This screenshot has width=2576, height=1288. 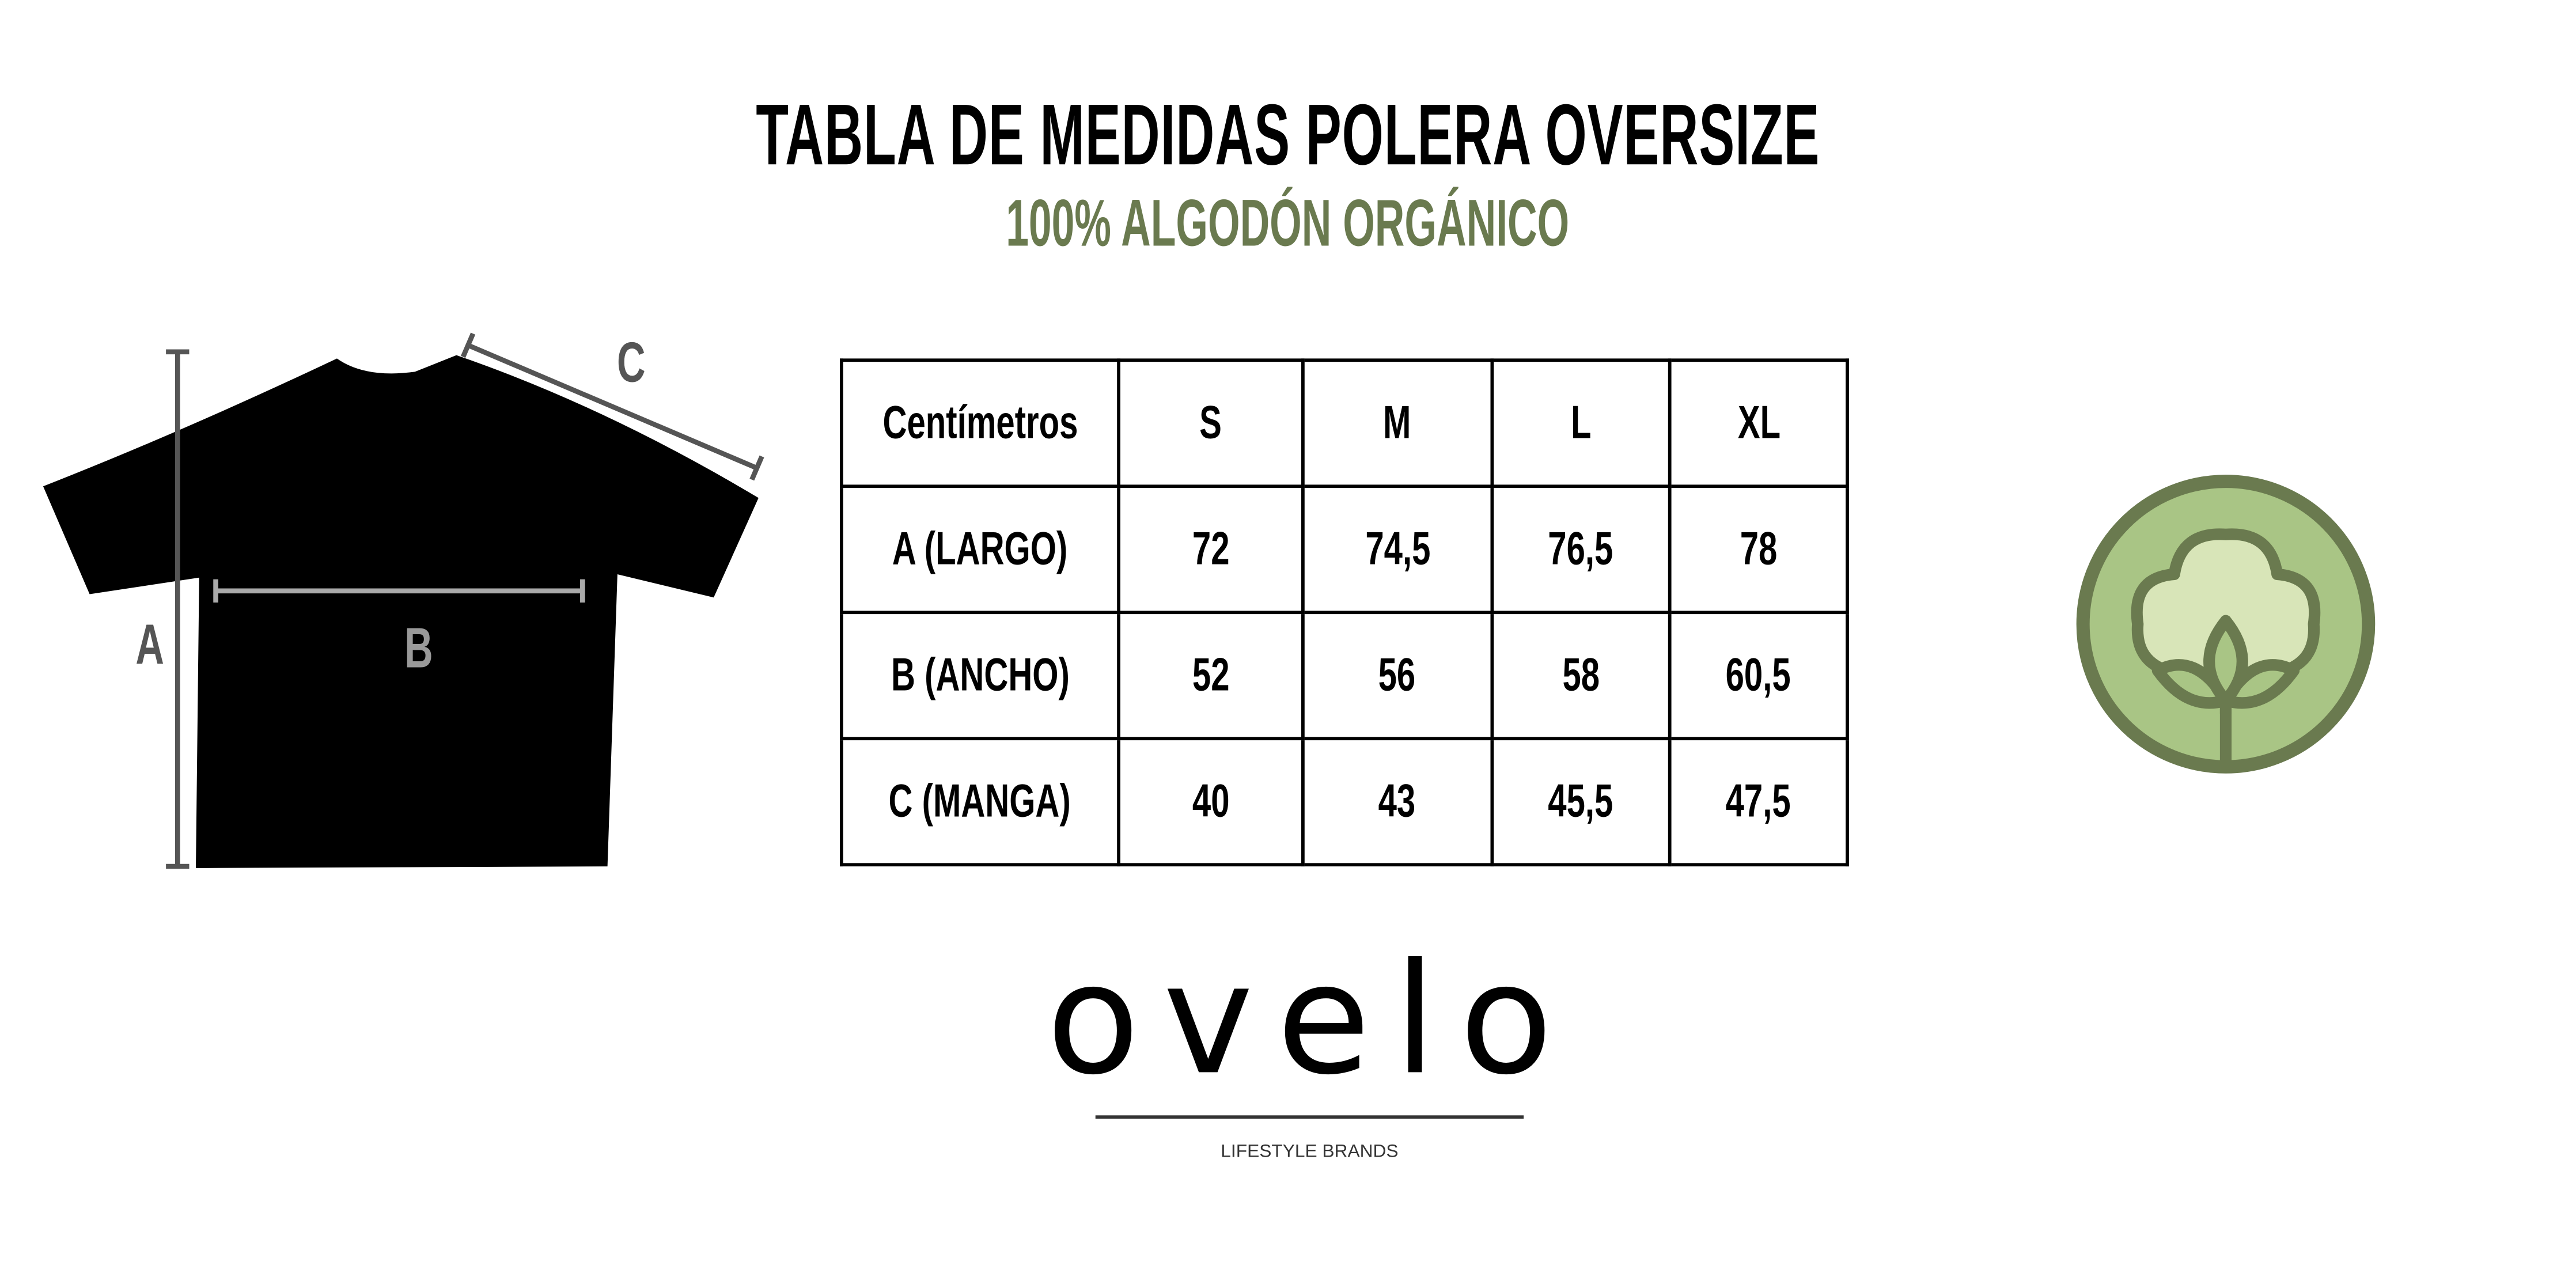 What do you see at coordinates (1211, 548) in the screenshot?
I see `table-cell: 72` at bounding box center [1211, 548].